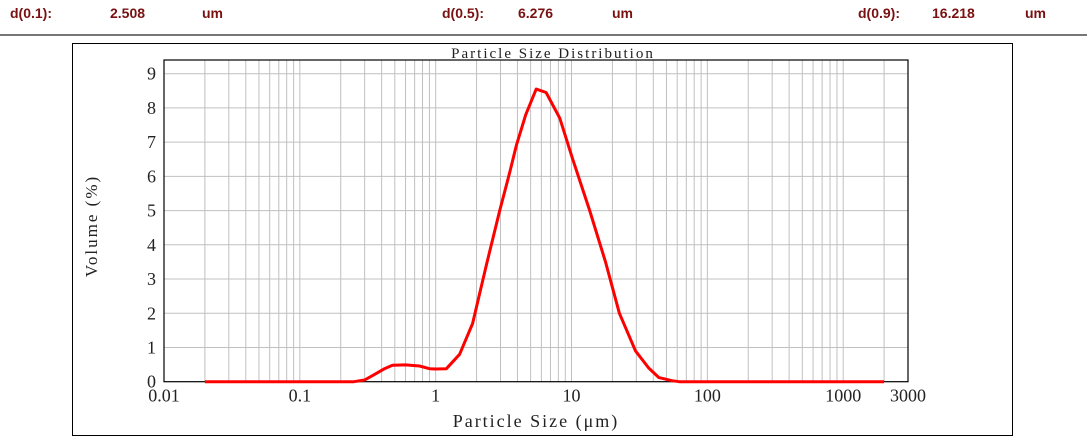 This screenshot has width=1087, height=438. What do you see at coordinates (908, 396) in the screenshot?
I see `x-tick-label: 3000` at bounding box center [908, 396].